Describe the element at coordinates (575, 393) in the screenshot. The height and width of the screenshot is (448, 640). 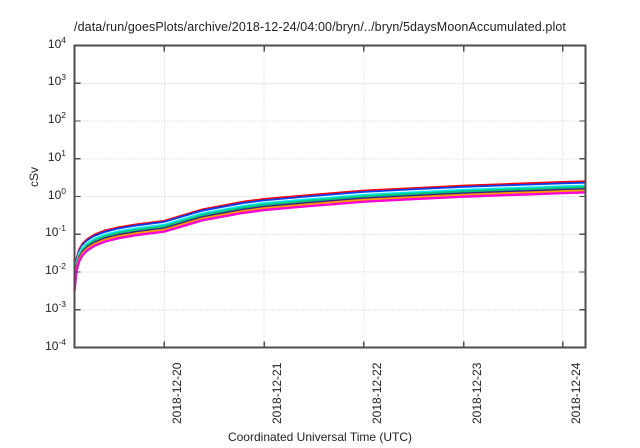
I see `x-tick-label: 2018-12-24` at that location.